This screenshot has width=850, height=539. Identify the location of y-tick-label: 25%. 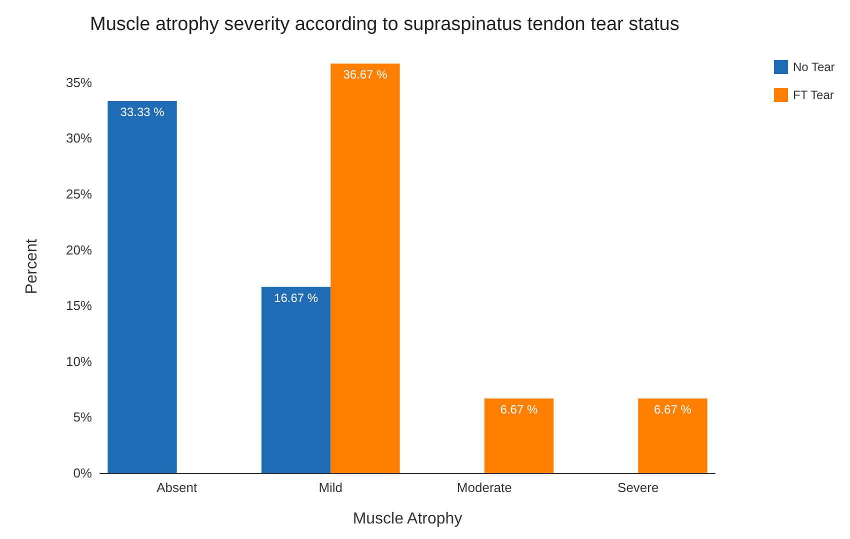
(79, 194).